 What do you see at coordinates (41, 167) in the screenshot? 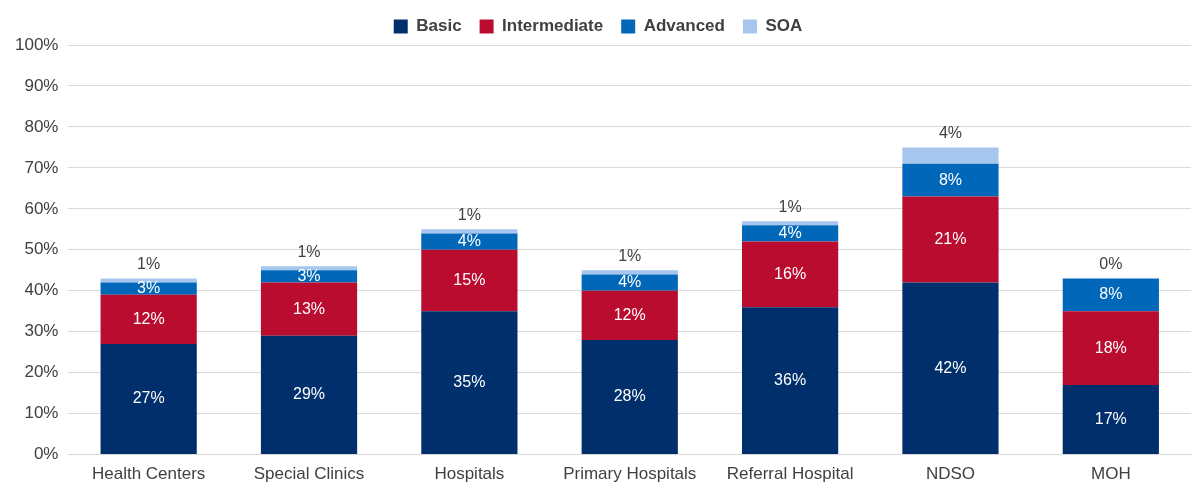
I see `y-tick-label: 70%` at bounding box center [41, 167].